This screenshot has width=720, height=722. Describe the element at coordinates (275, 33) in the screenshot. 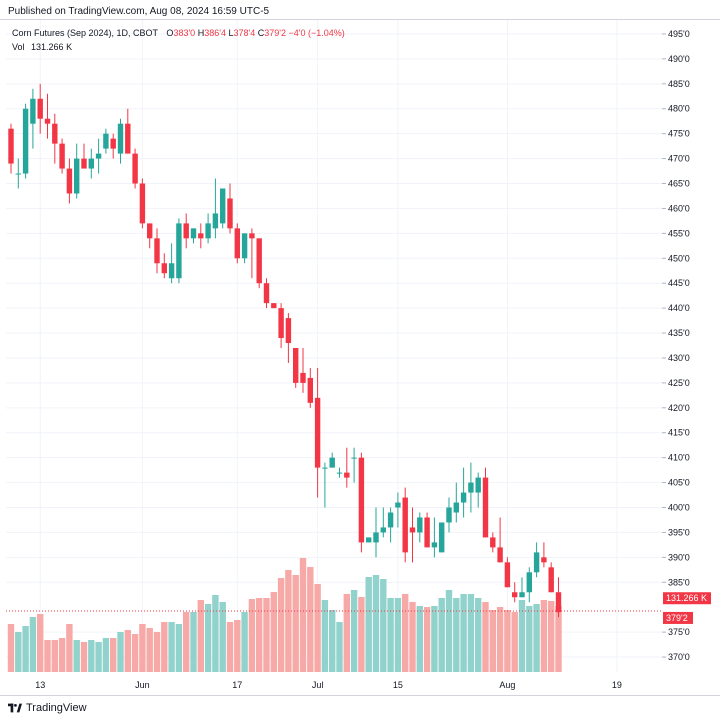

I see `close-value: 379'2` at that location.